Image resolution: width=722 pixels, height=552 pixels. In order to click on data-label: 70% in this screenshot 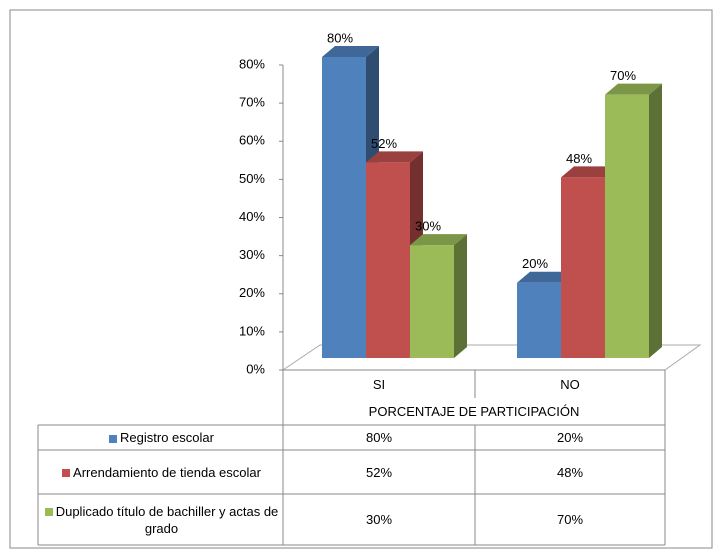, I will do `click(623, 75)`.